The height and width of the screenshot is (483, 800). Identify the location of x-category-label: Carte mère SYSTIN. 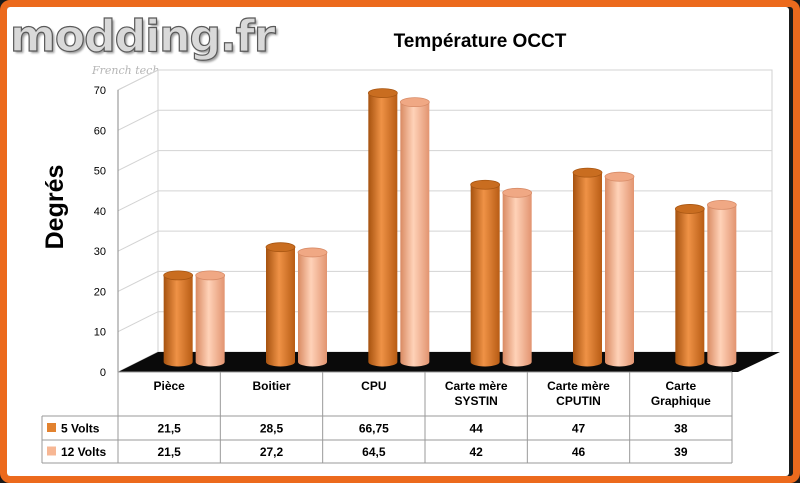
(476, 393).